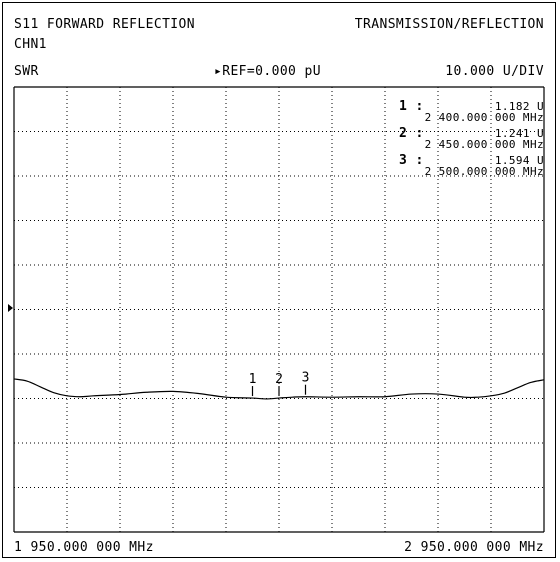 This screenshot has width=560, height=562. I want to click on marker-2-frequency: 2 450.000 000 MHz, so click(484, 144).